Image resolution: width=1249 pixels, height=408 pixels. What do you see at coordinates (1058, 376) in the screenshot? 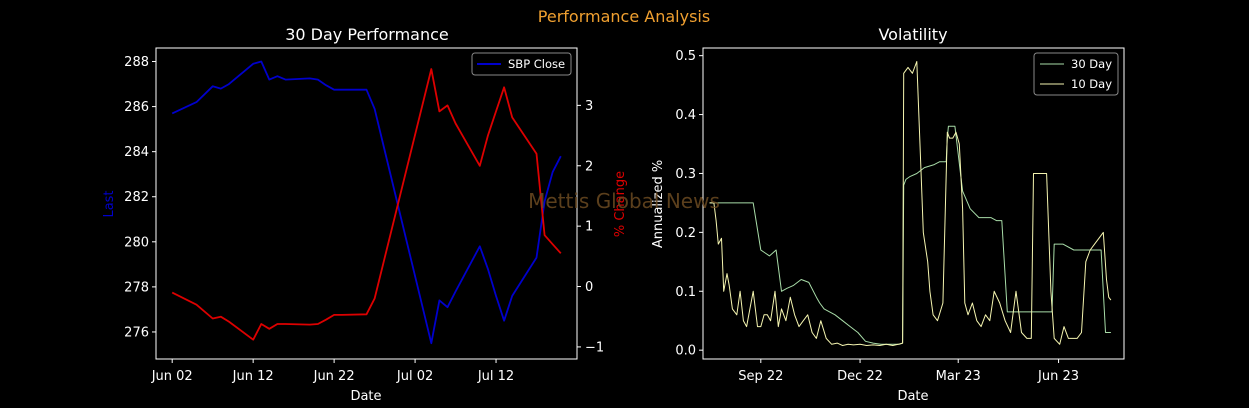
I see `x-tick-label: Jun 23` at bounding box center [1058, 376].